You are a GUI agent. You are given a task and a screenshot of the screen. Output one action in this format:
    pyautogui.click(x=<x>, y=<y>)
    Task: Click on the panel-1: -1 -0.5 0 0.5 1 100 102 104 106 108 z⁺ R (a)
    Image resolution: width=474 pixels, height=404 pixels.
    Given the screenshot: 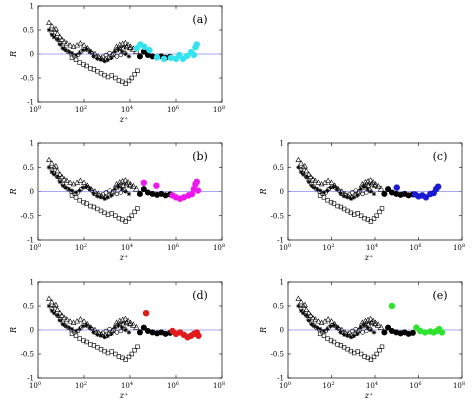 What is the action you would take?
    pyautogui.click(x=117, y=64)
    